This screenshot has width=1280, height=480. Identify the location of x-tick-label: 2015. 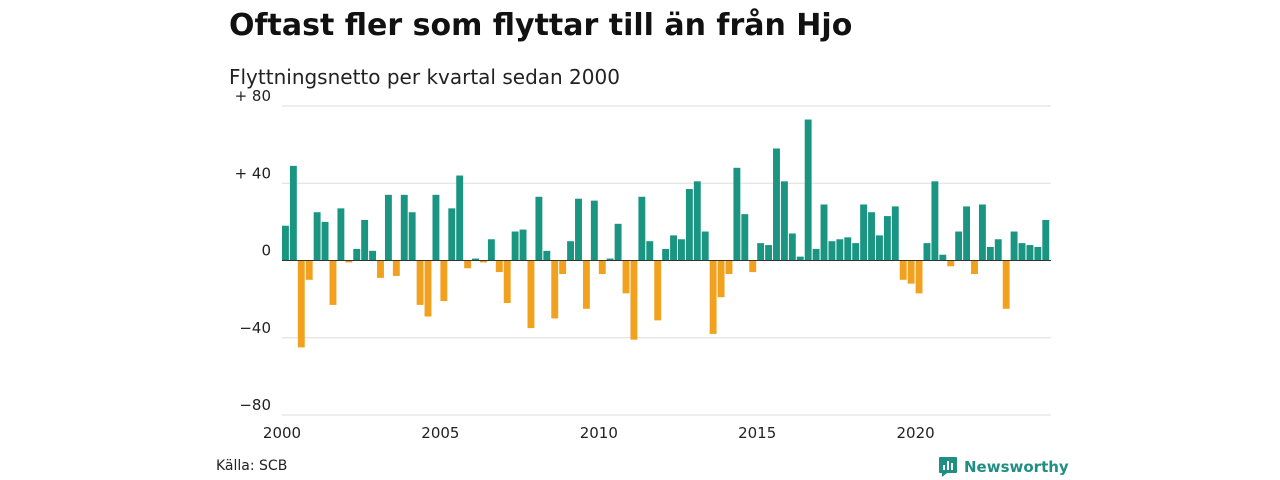
(757, 433).